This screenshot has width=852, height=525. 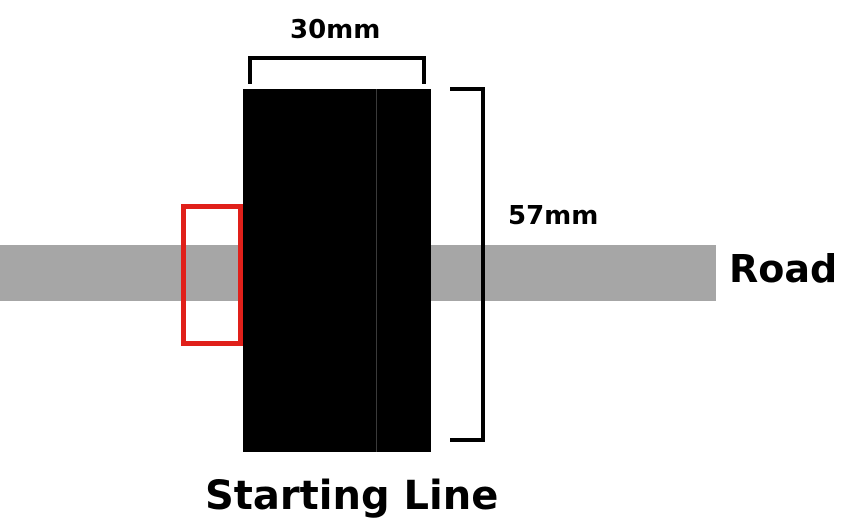 What do you see at coordinates (352, 496) in the screenshot?
I see `starting-line-label: Starting Line` at bounding box center [352, 496].